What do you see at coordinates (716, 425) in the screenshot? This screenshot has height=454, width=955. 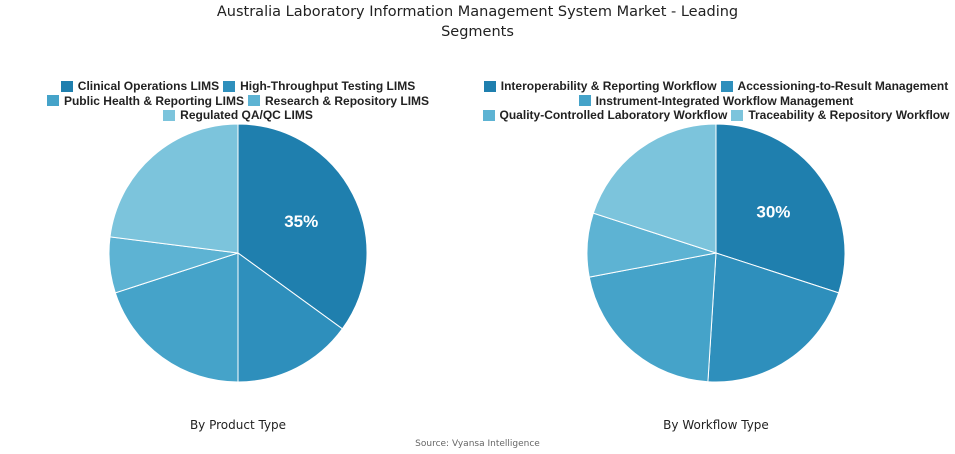 I see `subtitle-workflow-type: By Workflow Type` at bounding box center [716, 425].